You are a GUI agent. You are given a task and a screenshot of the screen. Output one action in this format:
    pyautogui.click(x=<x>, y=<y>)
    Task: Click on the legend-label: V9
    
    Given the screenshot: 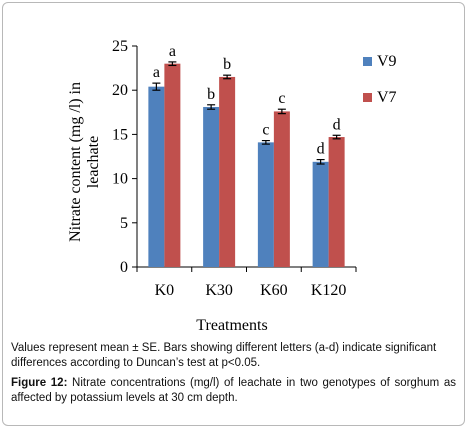 What is the action you would take?
    pyautogui.click(x=387, y=61)
    